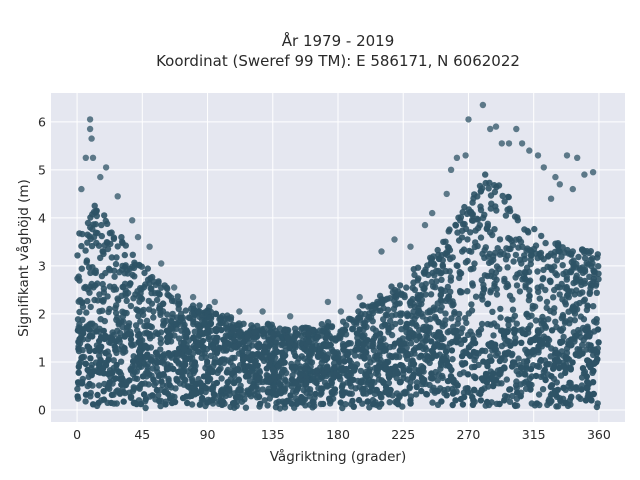 This screenshot has height=480, width=640. Describe the element at coordinates (208, 434) in the screenshot. I see `x-tick-label: 90` at that location.